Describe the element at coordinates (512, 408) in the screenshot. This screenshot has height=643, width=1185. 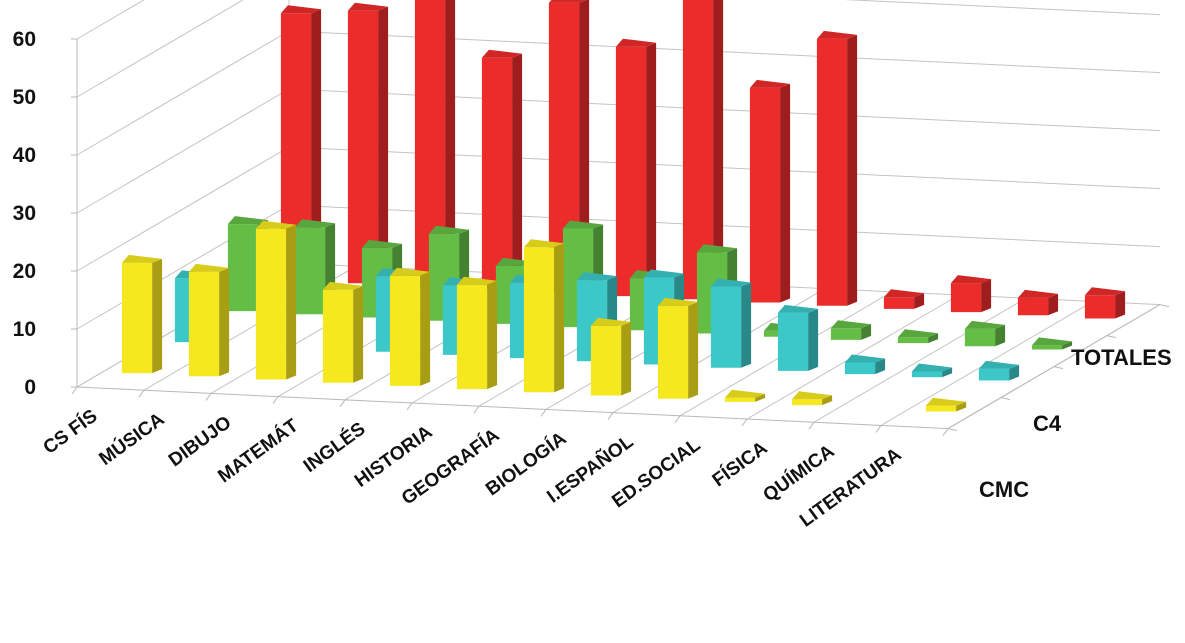
I see `x-axis` at that location.